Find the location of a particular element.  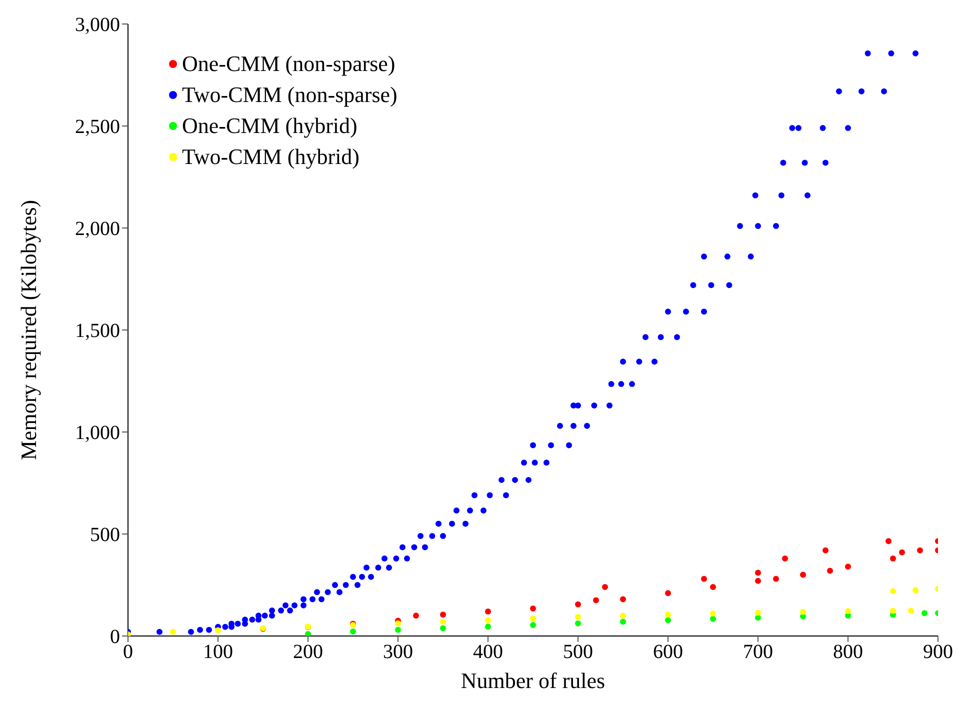

x-tick-label: 200 is located at coordinates (308, 652).